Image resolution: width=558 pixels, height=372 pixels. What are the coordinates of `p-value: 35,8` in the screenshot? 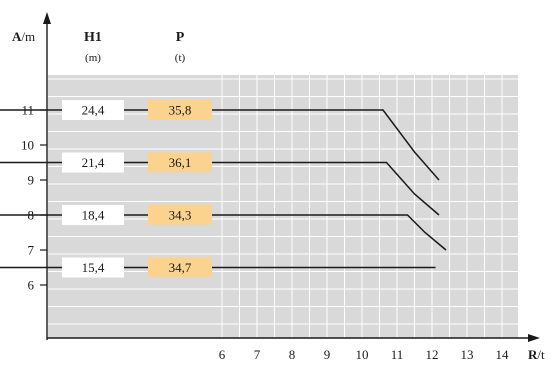 It's located at (180, 110).